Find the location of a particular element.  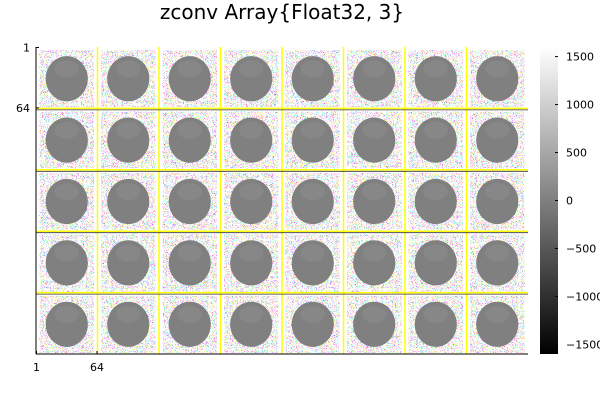

colorbar-tick-label: 1500 is located at coordinates (580, 57).